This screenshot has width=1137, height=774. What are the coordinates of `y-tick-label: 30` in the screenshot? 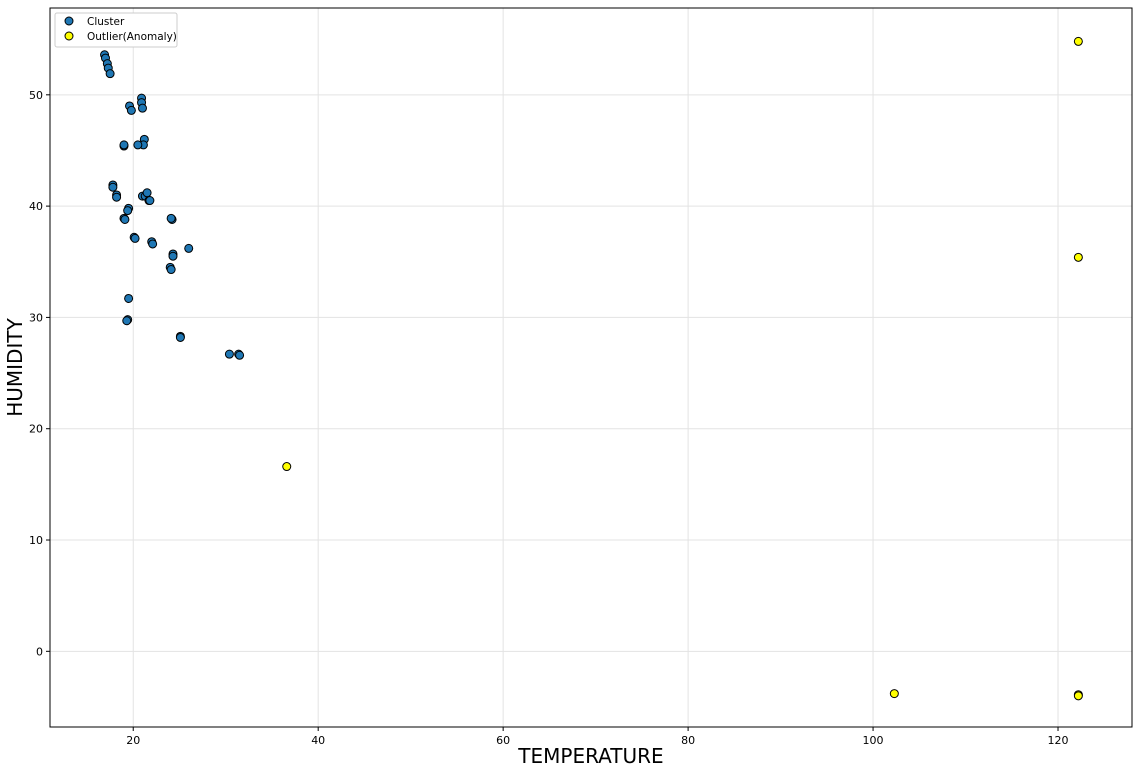 It's located at (36, 317).